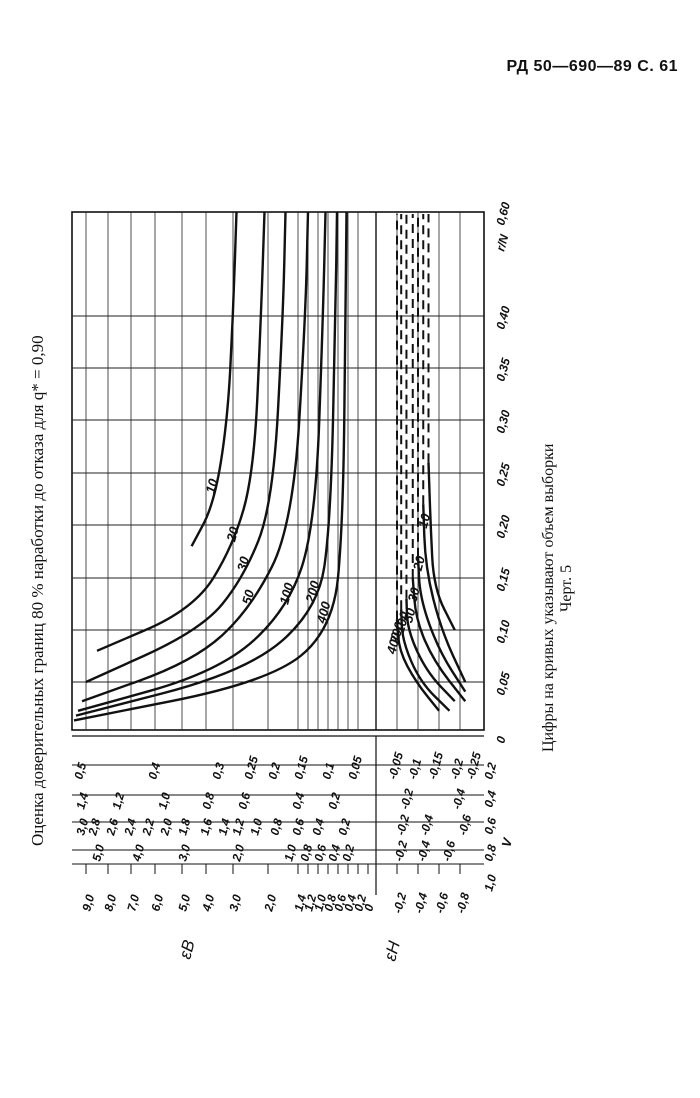 This screenshot has width=700, height=1098. Describe the element at coordinates (490, 883) in the screenshot. I see `v-scale-label: 1,0` at that location.